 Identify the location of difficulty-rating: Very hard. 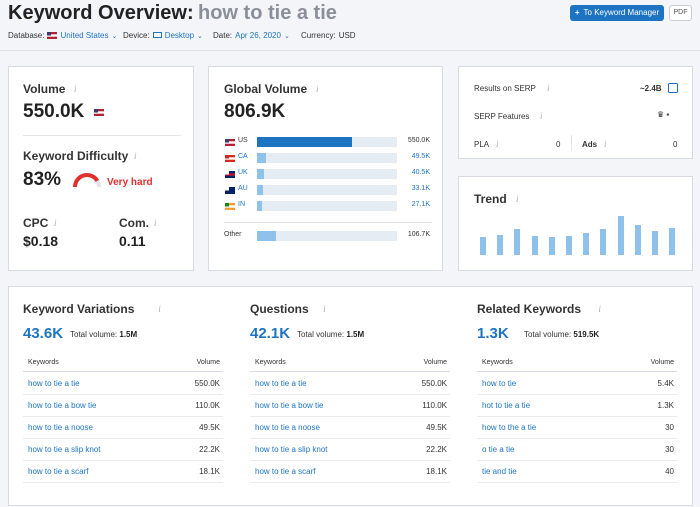
(130, 182).